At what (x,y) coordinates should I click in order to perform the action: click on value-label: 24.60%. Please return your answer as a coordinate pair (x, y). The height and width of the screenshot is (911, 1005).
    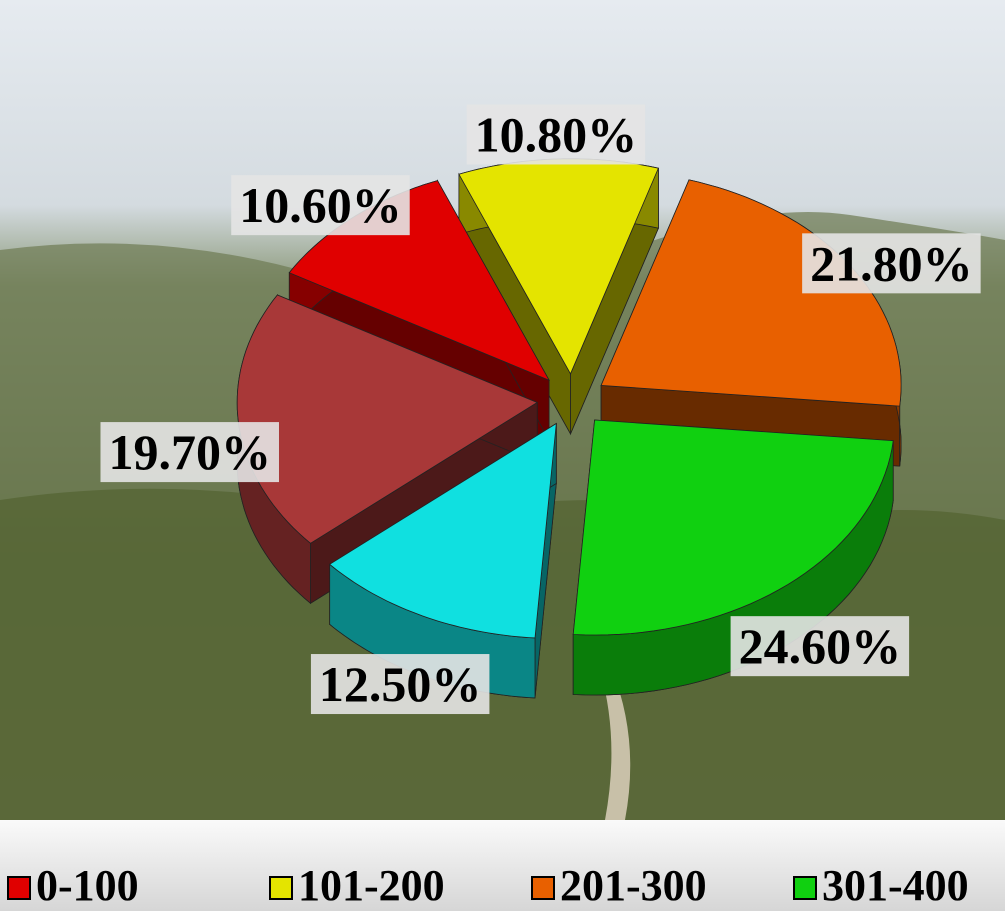
    Looking at the image, I should click on (820, 646).